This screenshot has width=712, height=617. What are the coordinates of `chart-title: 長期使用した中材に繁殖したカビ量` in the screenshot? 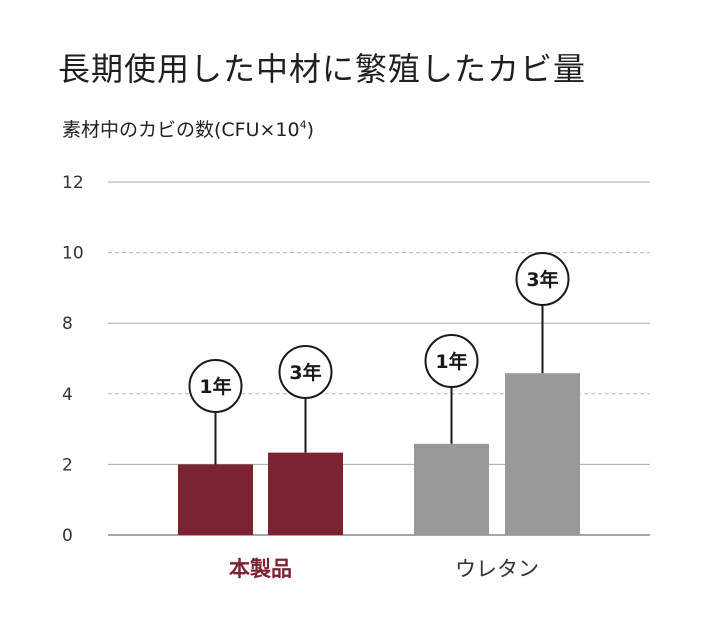 It's located at (322, 69).